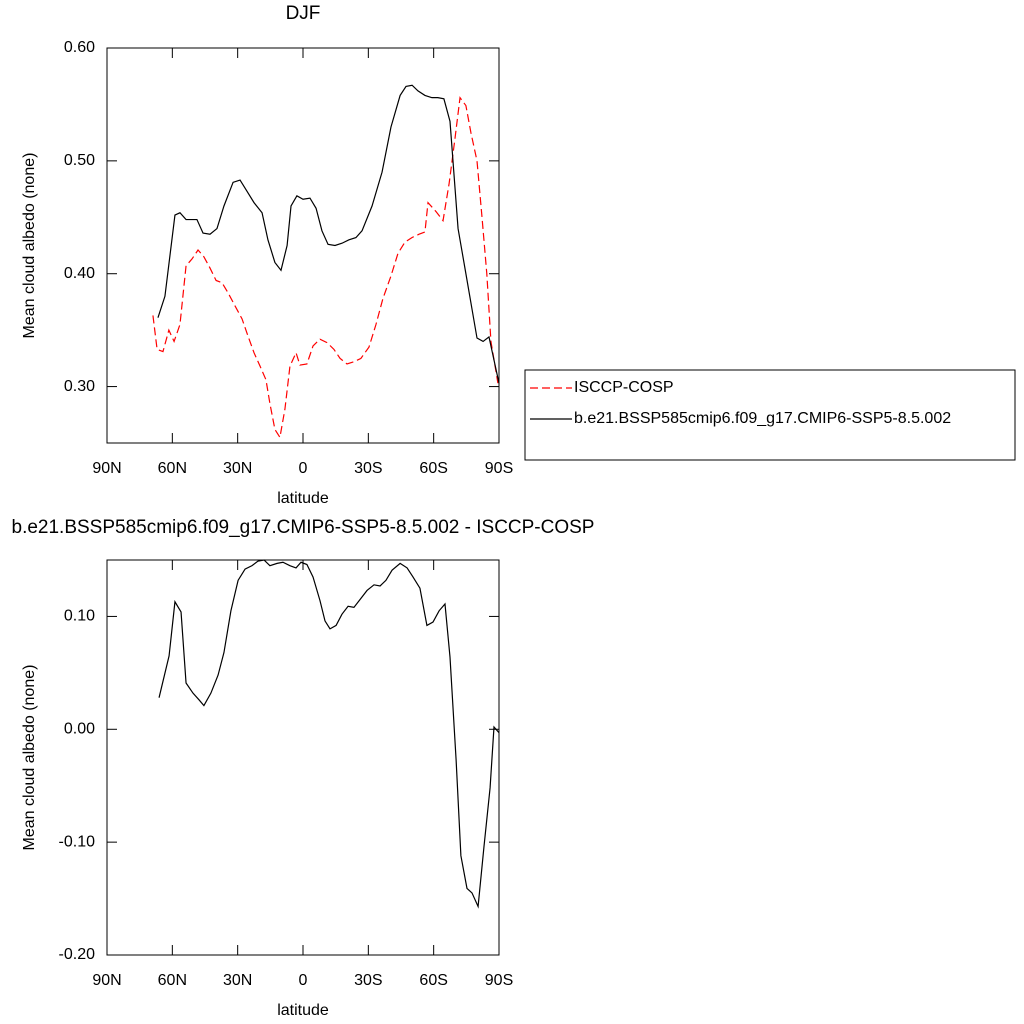 Image resolution: width=1024 pixels, height=1024 pixels. Describe the element at coordinates (79, 616) in the screenshot. I see `y-tick-label: 0.10` at that location.